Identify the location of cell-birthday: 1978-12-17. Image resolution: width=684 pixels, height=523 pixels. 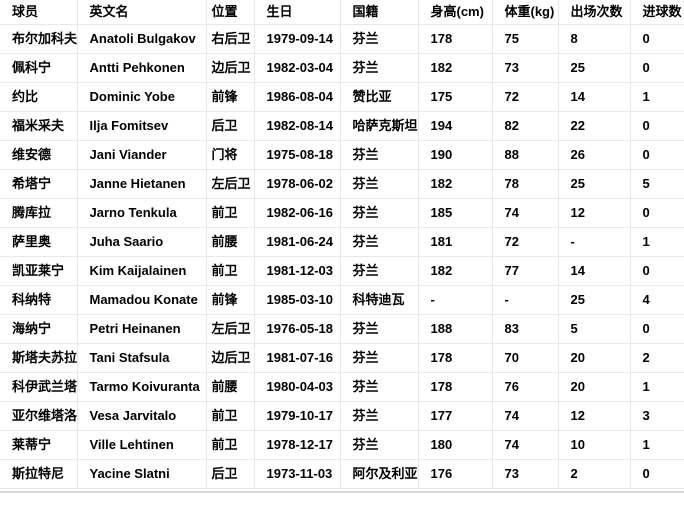
(297, 445).